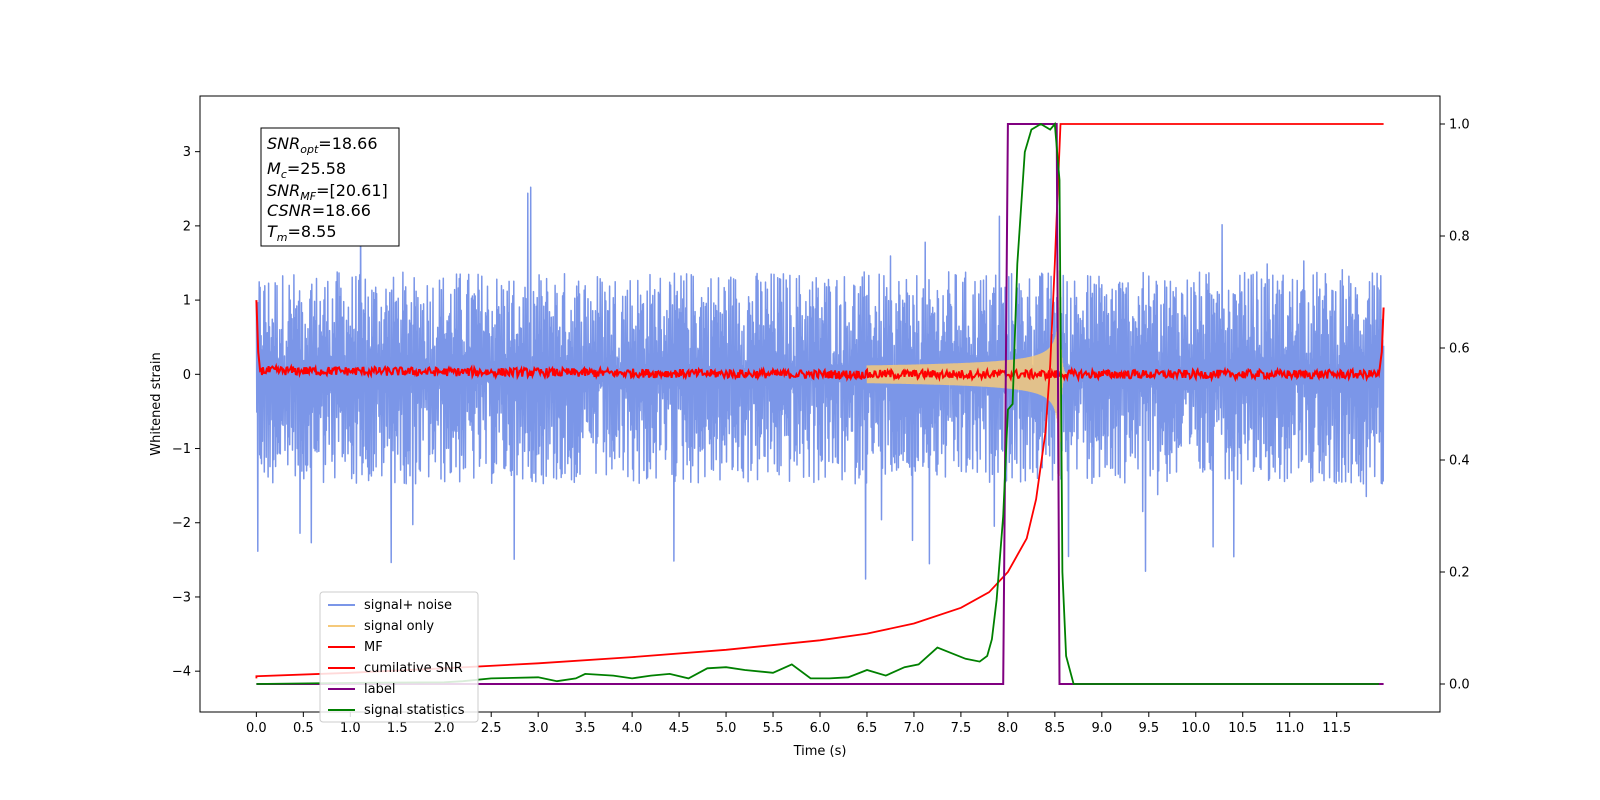  What do you see at coordinates (820, 728) in the screenshot?
I see `x-tick-label: 6.0` at bounding box center [820, 728].